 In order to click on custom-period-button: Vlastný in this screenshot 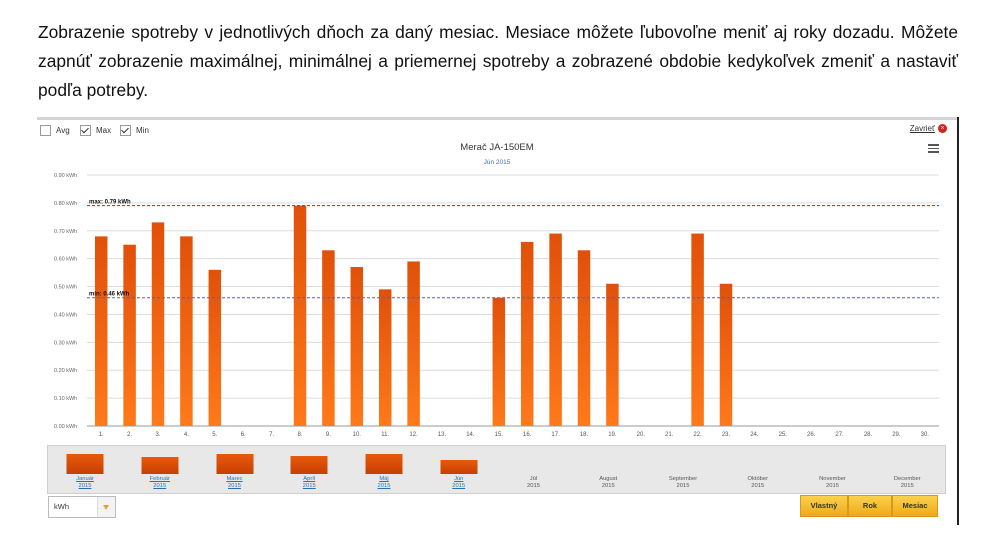, I will do `click(824, 506)`.